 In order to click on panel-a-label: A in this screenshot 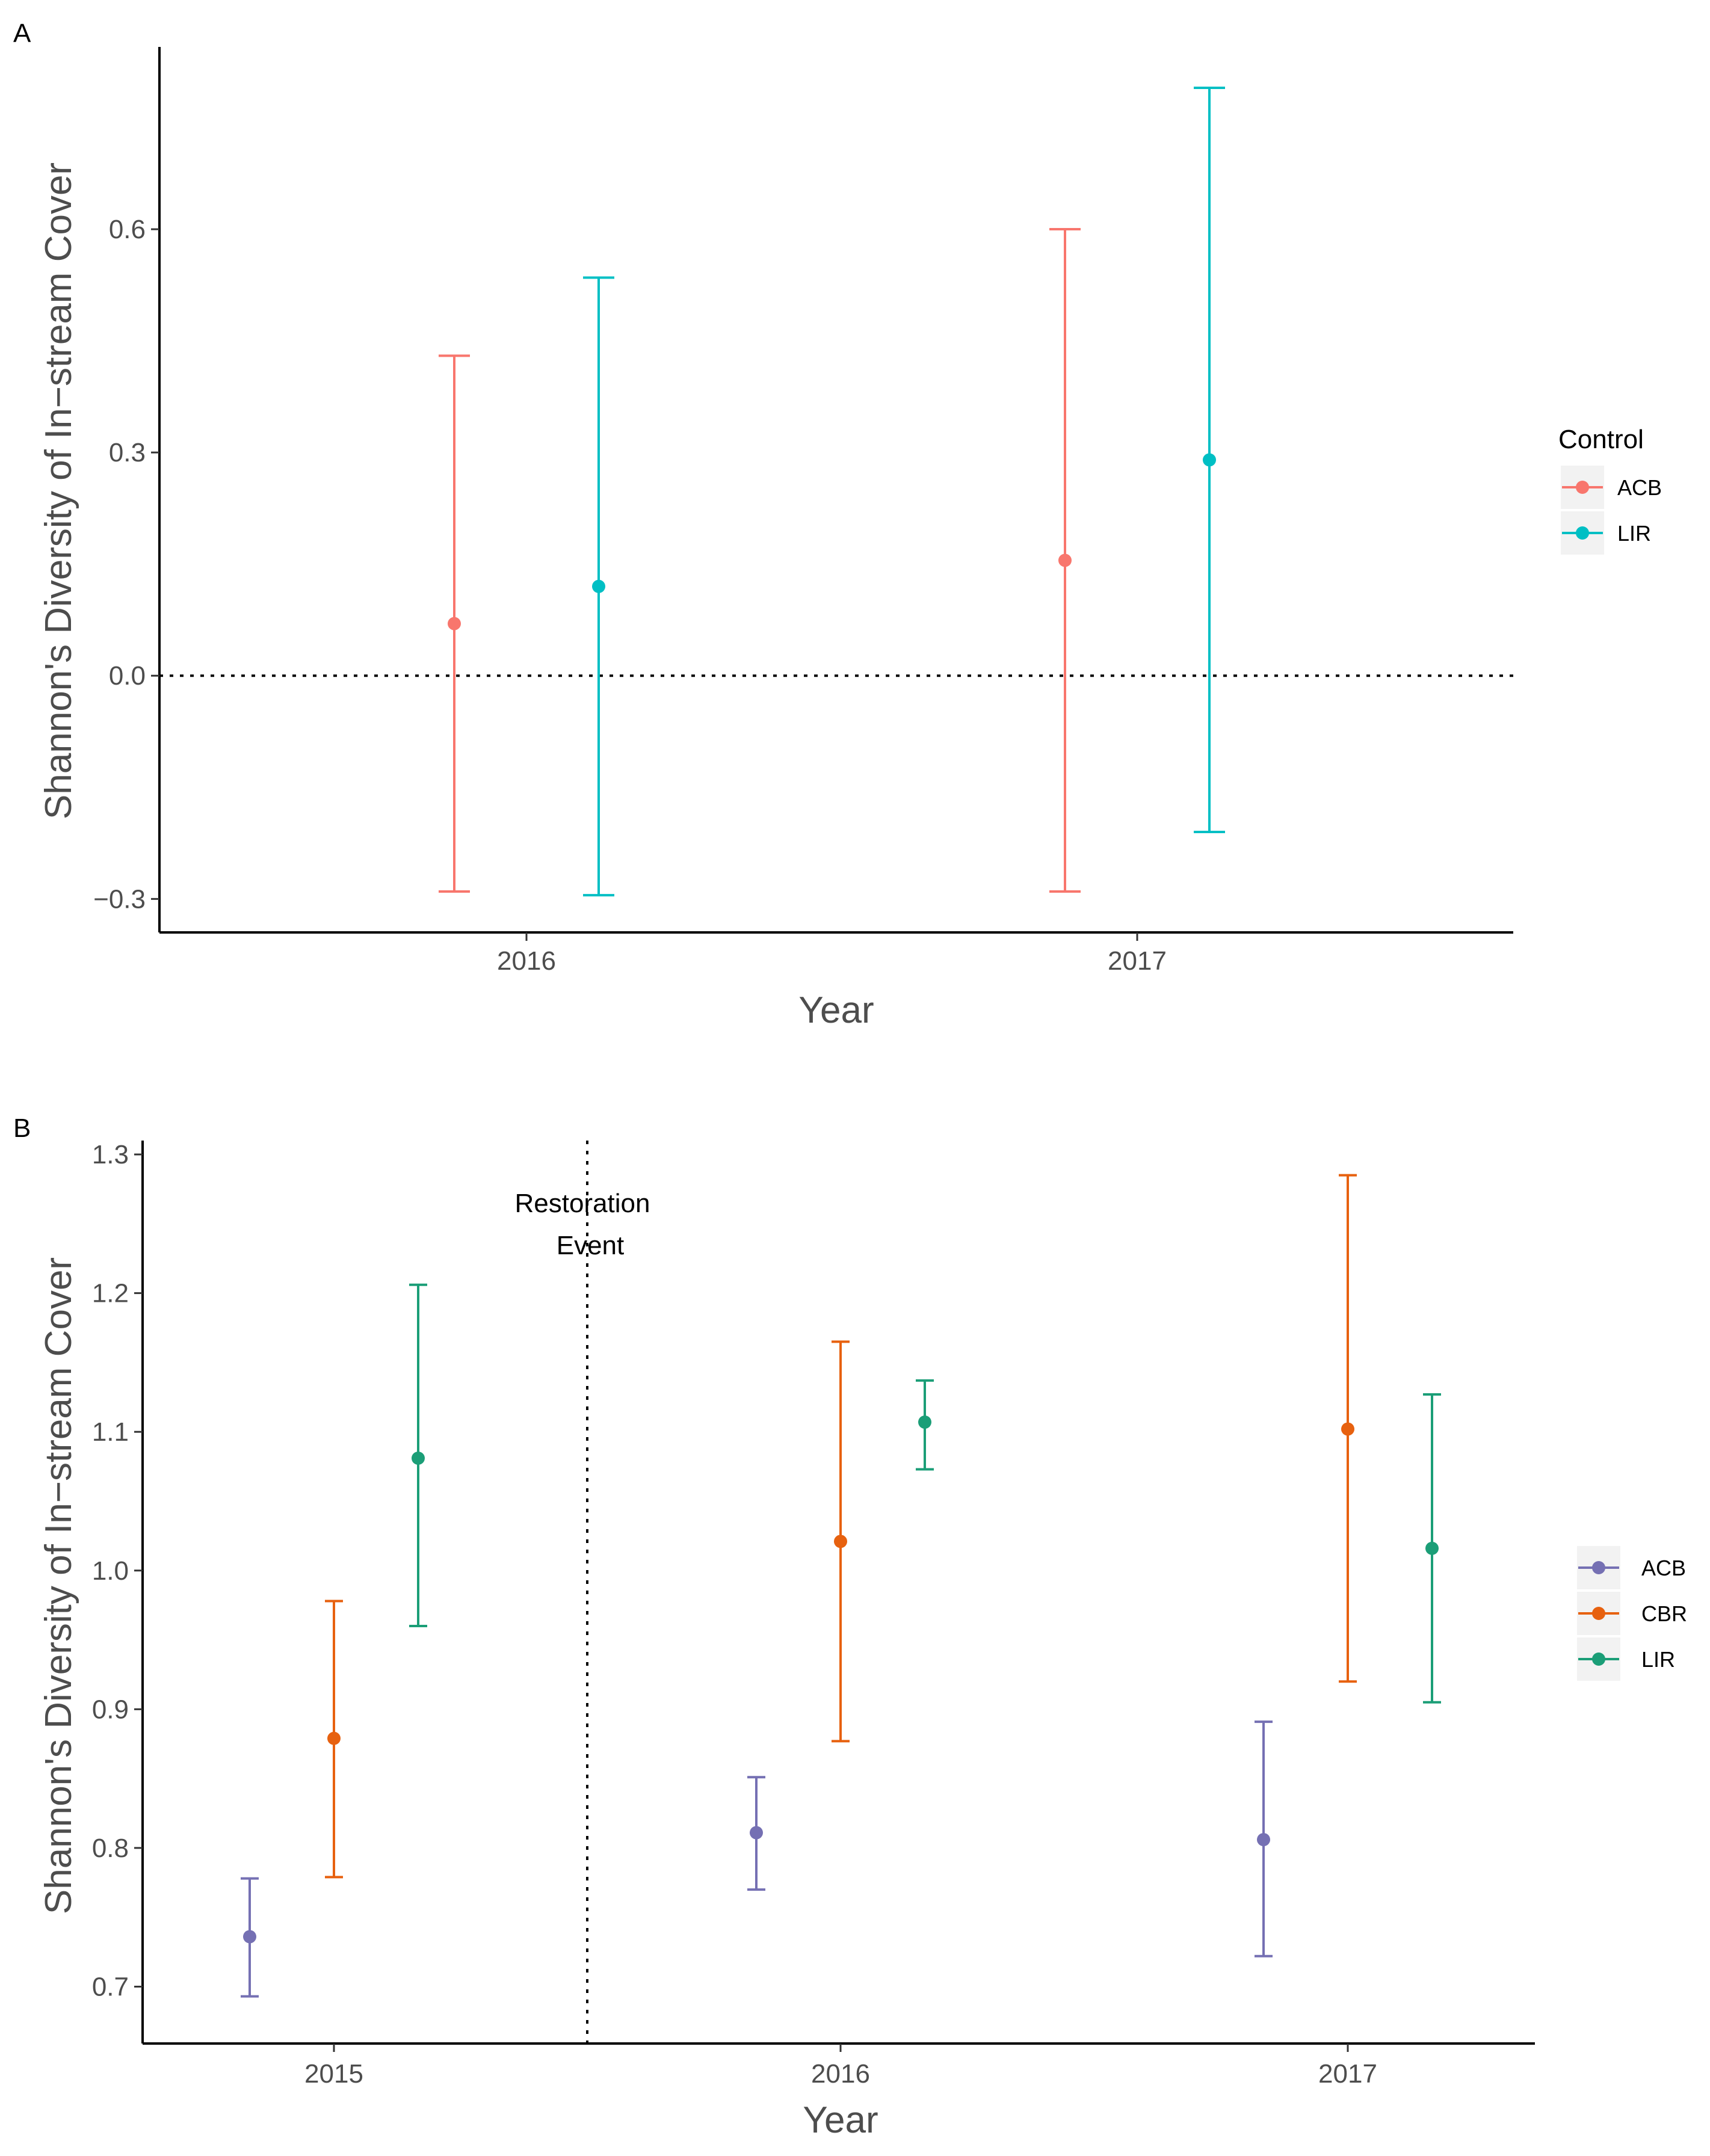, I will do `click(22, 33)`.